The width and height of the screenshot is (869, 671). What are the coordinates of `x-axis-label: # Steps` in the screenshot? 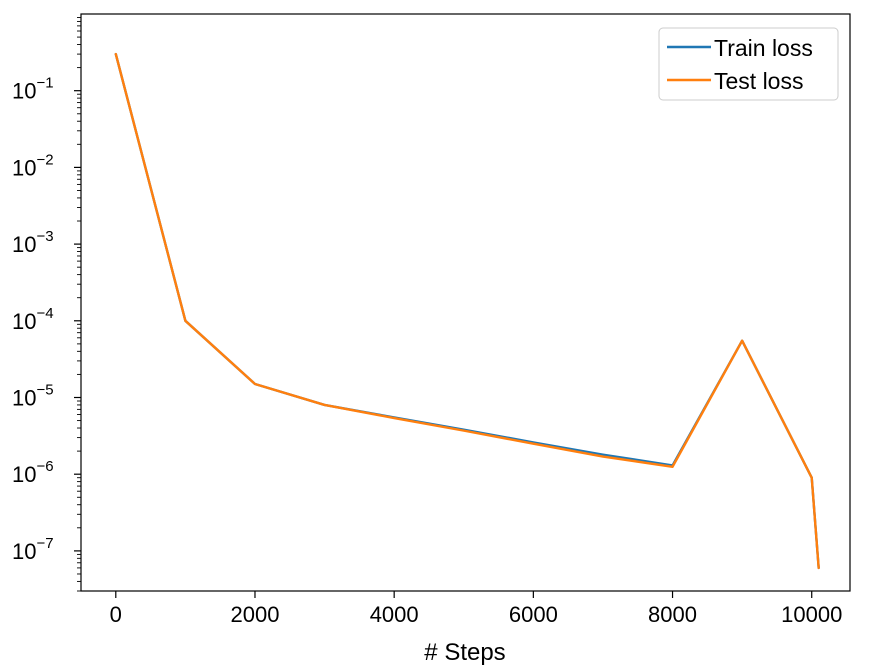 It's located at (464, 652).